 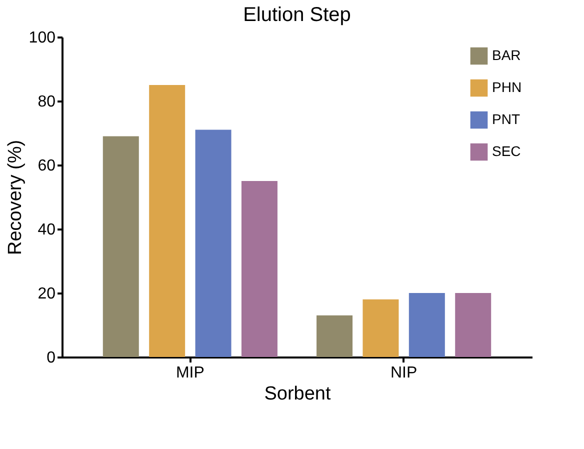 I want to click on y-tick-label: 0, so click(x=51, y=358).